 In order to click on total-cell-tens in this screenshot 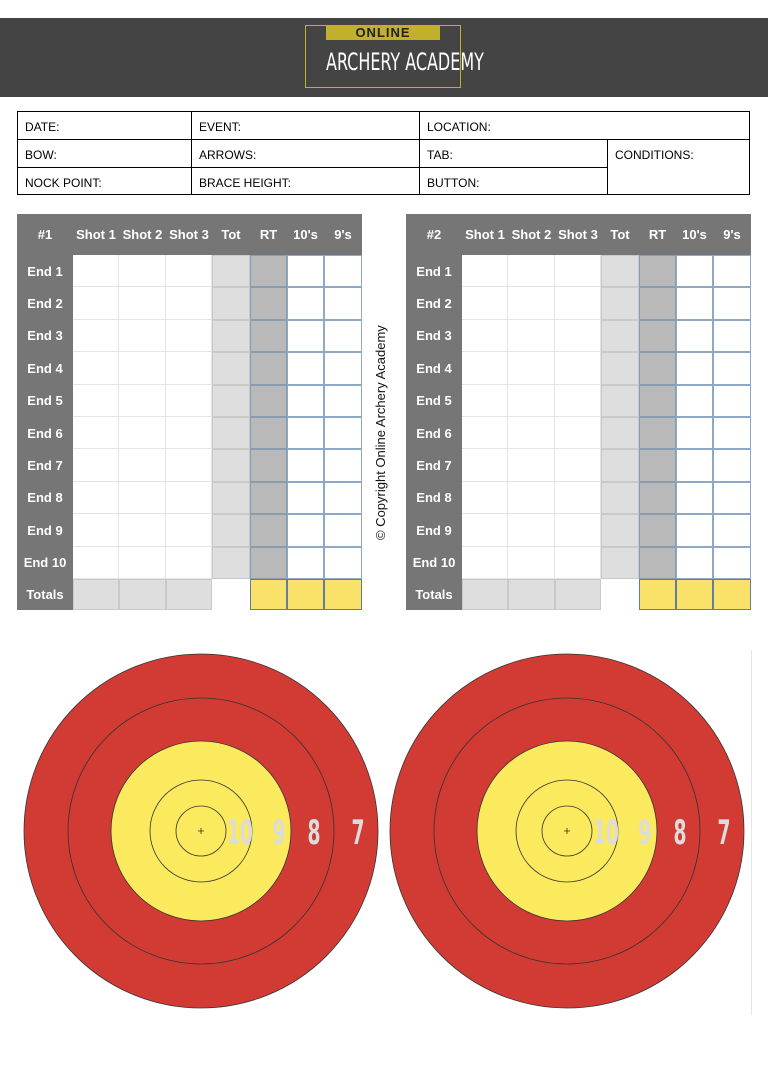, I will do `click(694, 594)`.